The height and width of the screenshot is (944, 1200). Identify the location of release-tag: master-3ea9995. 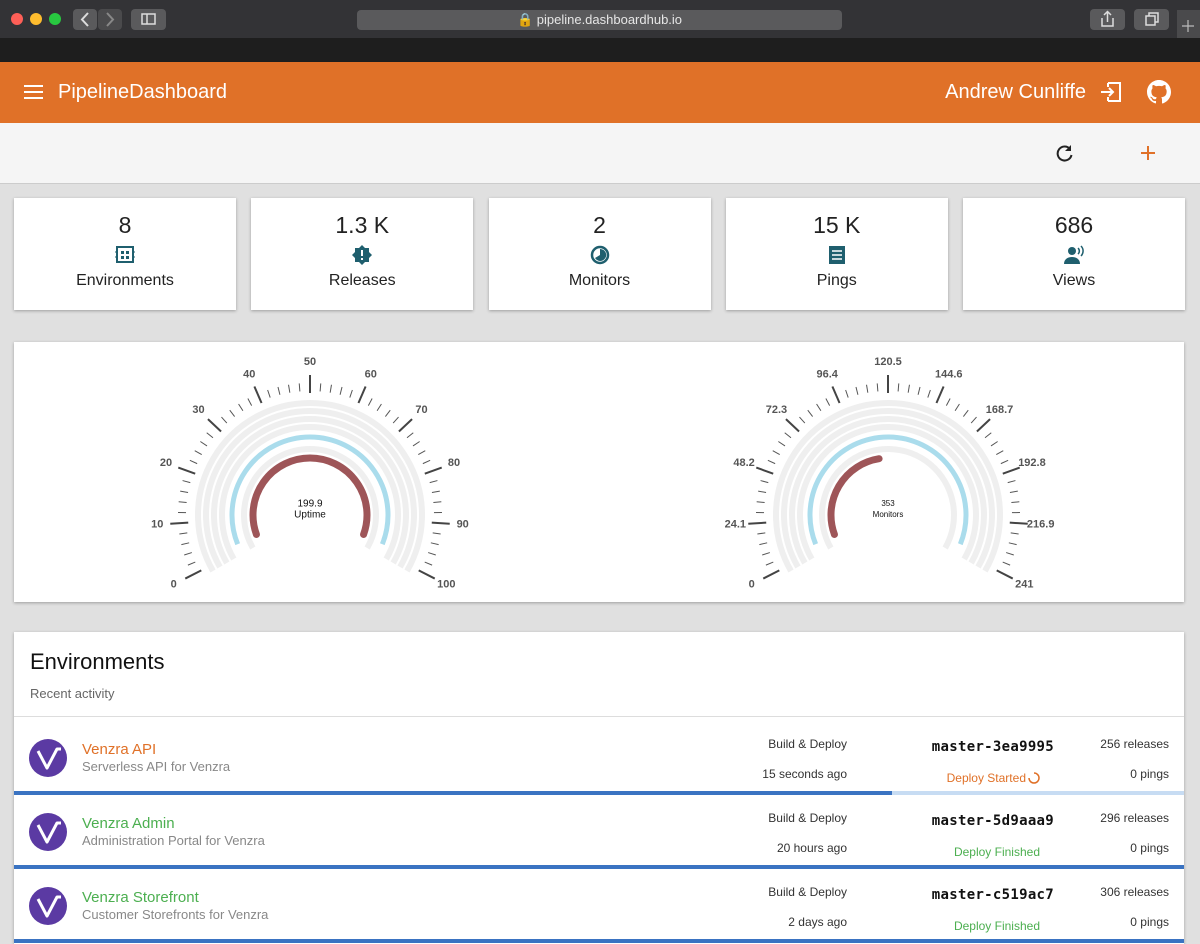
(992, 747).